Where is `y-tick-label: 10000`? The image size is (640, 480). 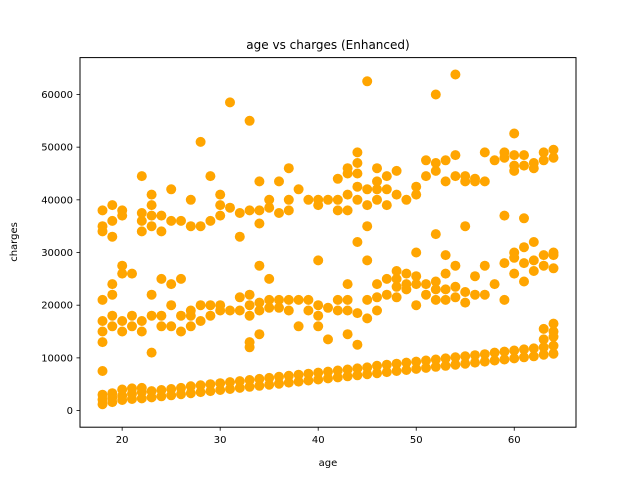 y-tick-label: 10000 is located at coordinates (57, 358).